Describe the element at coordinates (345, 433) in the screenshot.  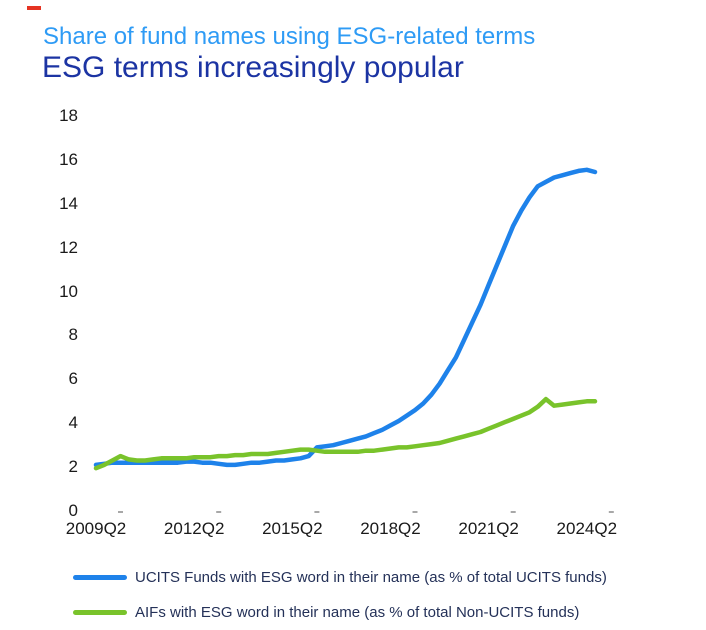
I see `aifs-line` at that location.